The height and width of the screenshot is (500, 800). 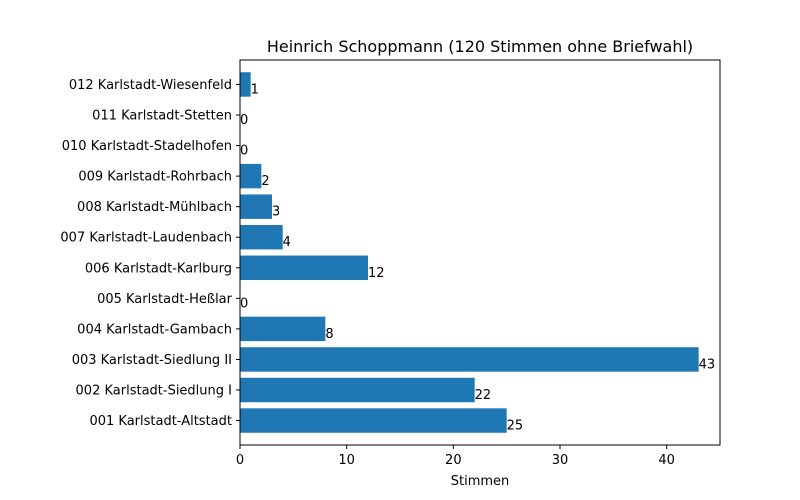 I want to click on x-tick-label: 40, so click(x=666, y=460).